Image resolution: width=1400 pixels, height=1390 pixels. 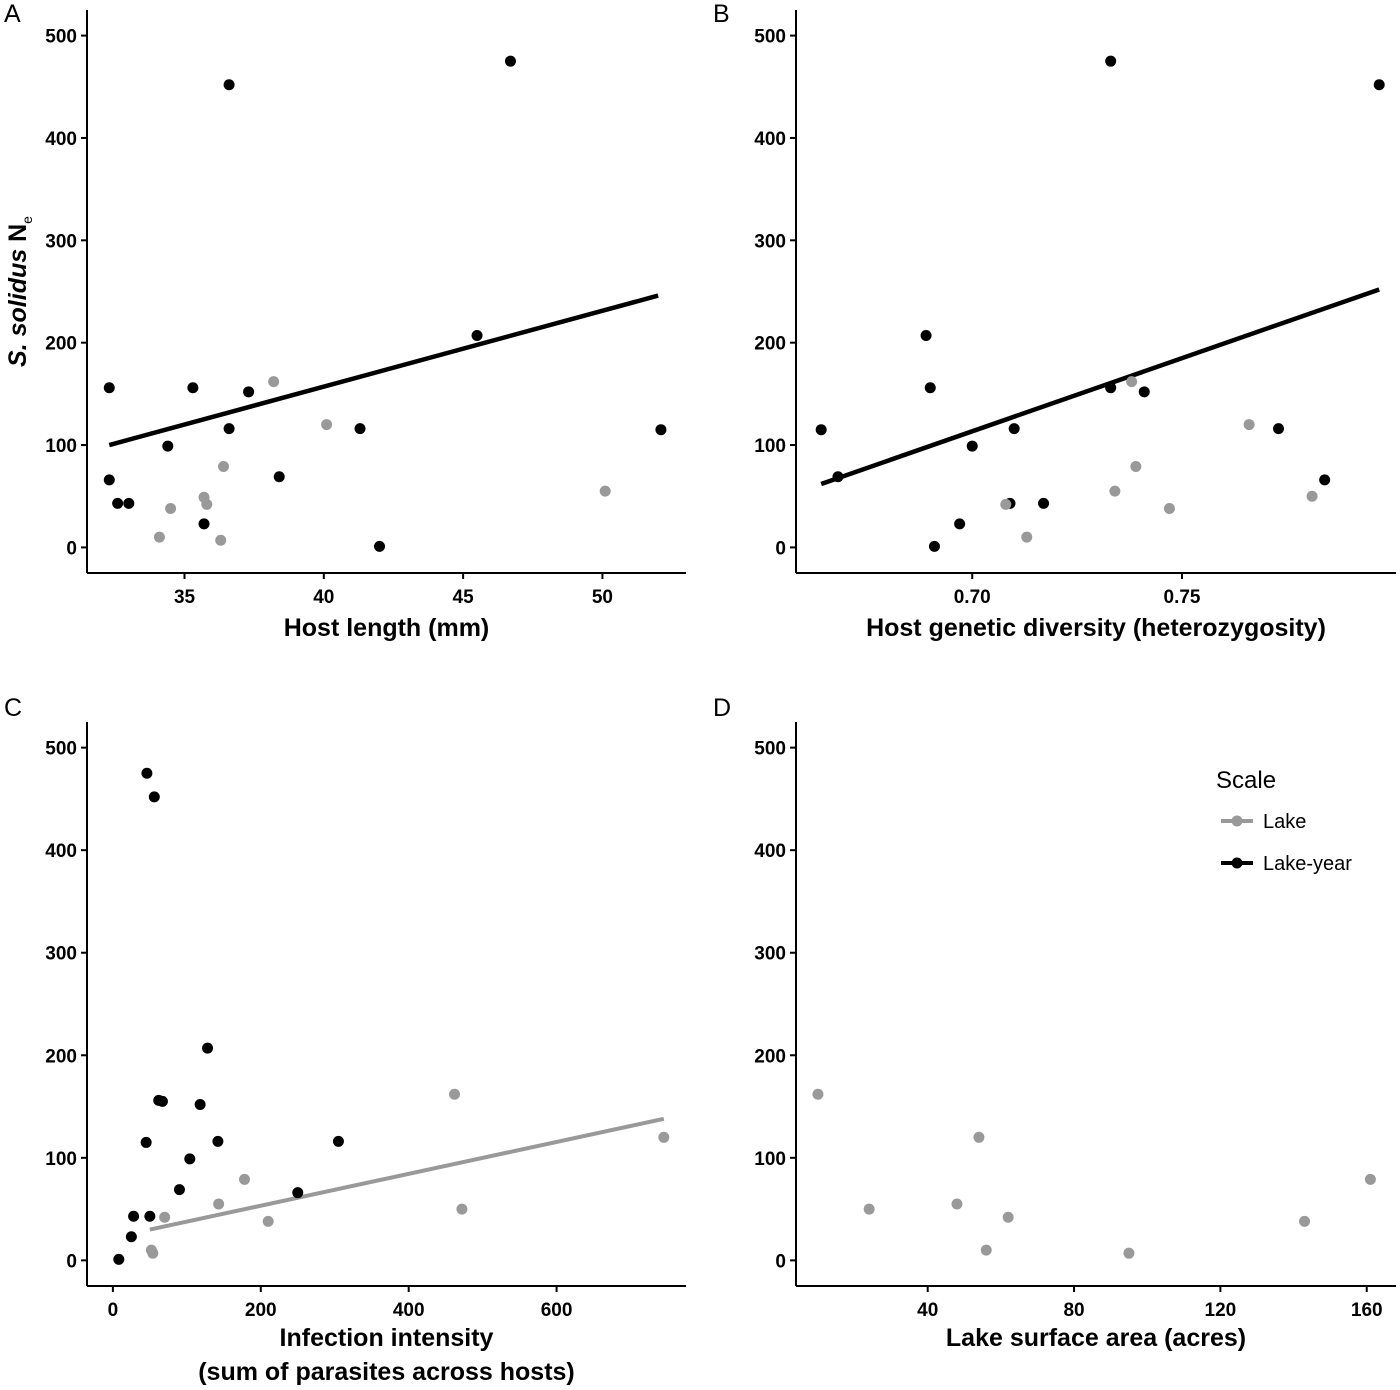 What do you see at coordinates (972, 597) in the screenshot?
I see `x-tick-label: 0.70` at bounding box center [972, 597].